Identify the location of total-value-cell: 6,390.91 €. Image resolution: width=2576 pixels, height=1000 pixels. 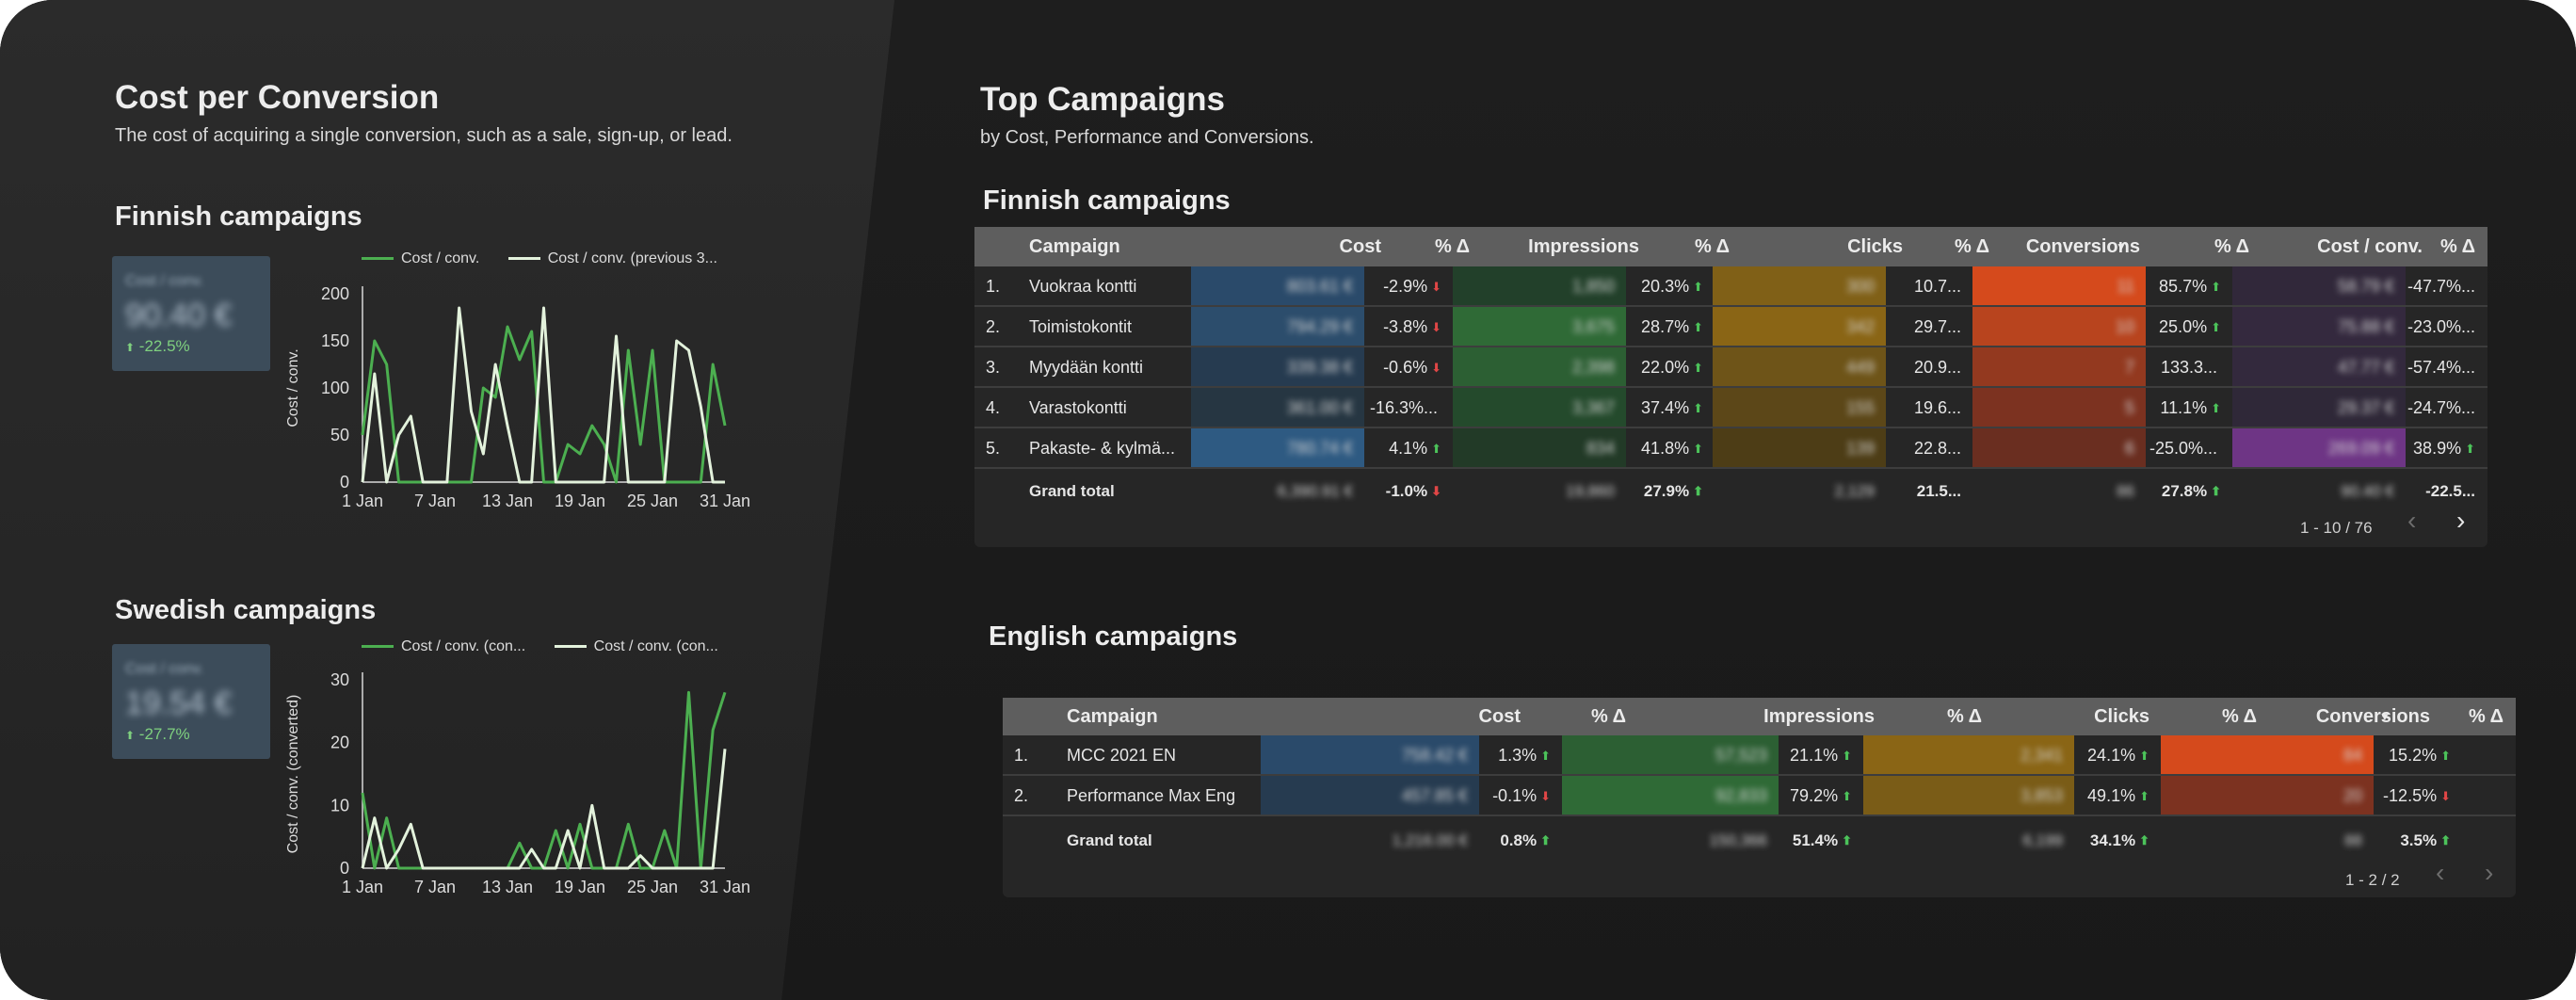
(1277, 492).